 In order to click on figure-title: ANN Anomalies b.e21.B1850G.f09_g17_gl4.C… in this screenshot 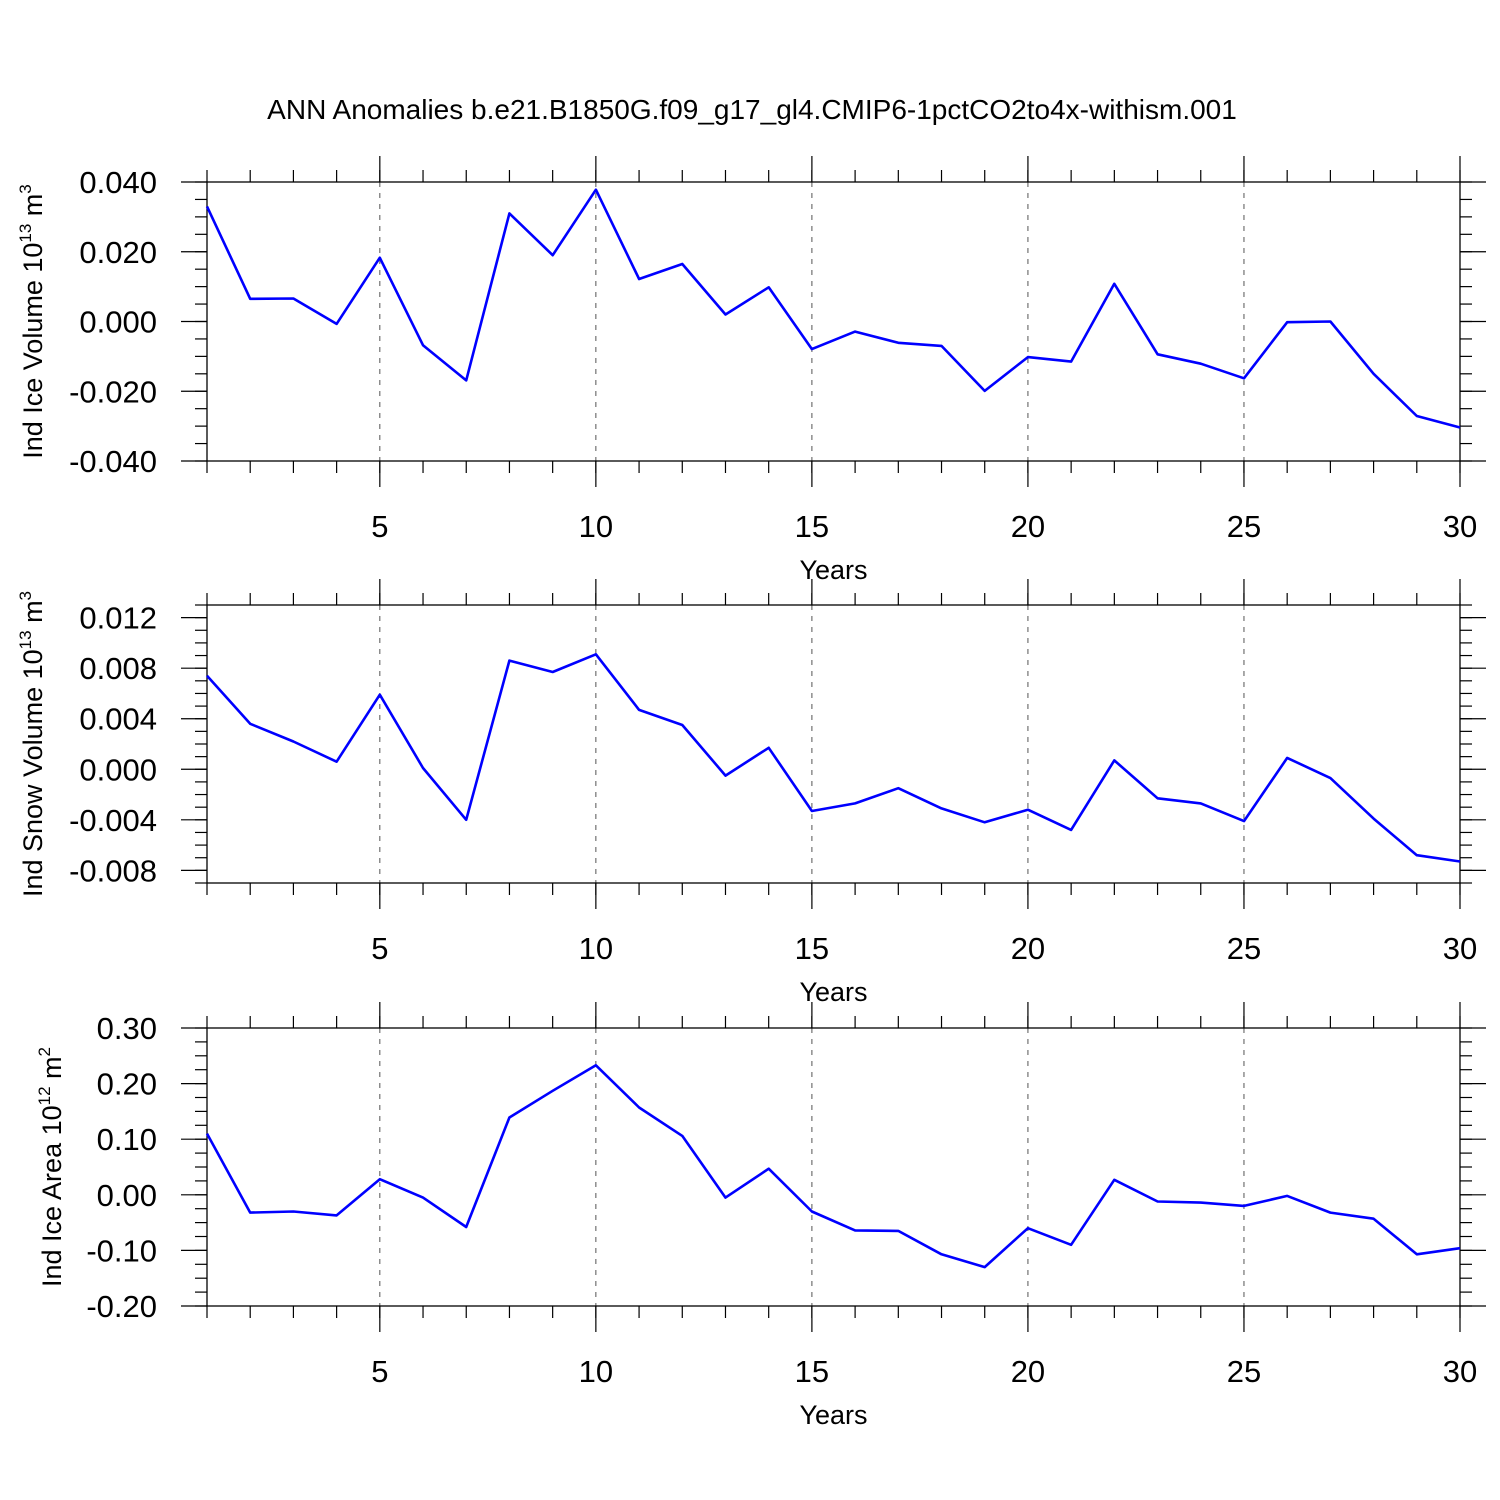, I will do `click(752, 109)`.